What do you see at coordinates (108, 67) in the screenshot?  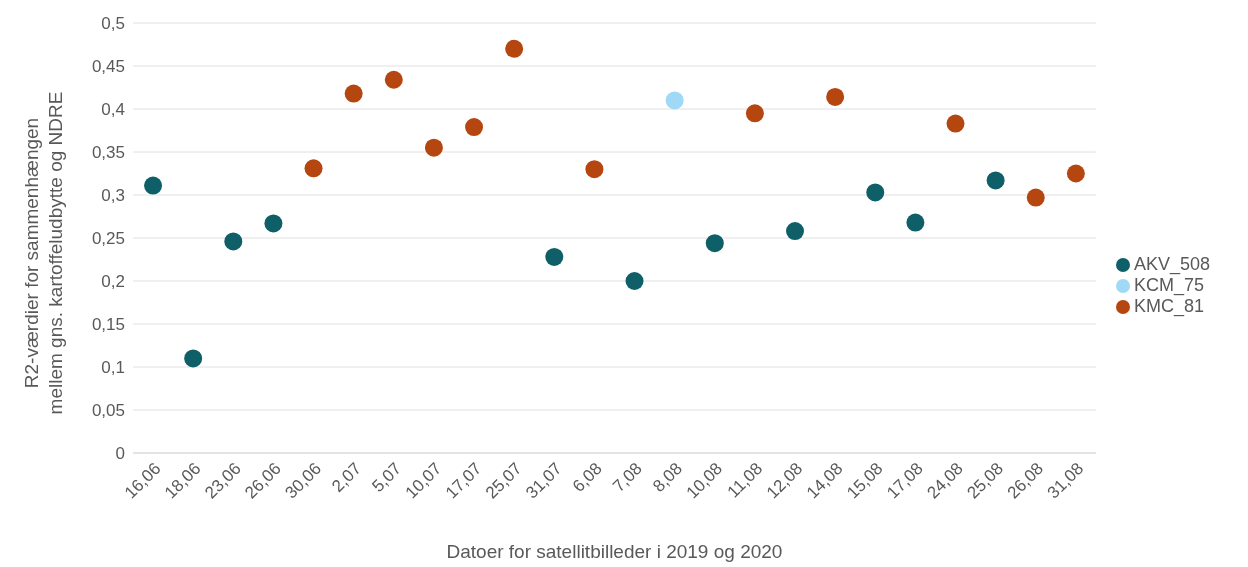 I see `y-tick-label: 0,45` at bounding box center [108, 67].